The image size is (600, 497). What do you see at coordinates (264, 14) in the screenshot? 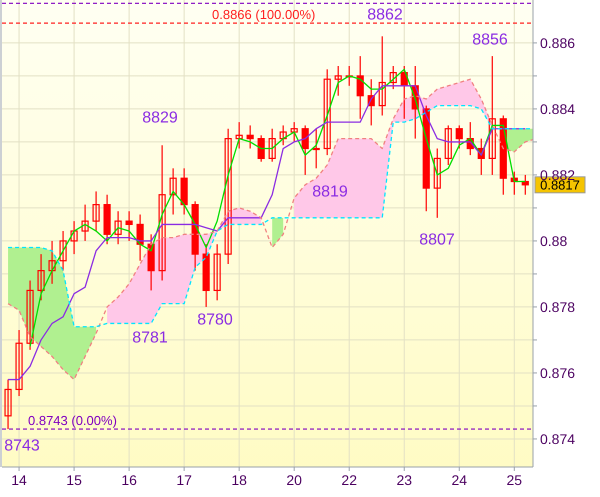
I see `ref-line-label: 0.8866 (100.00%)` at bounding box center [264, 14].